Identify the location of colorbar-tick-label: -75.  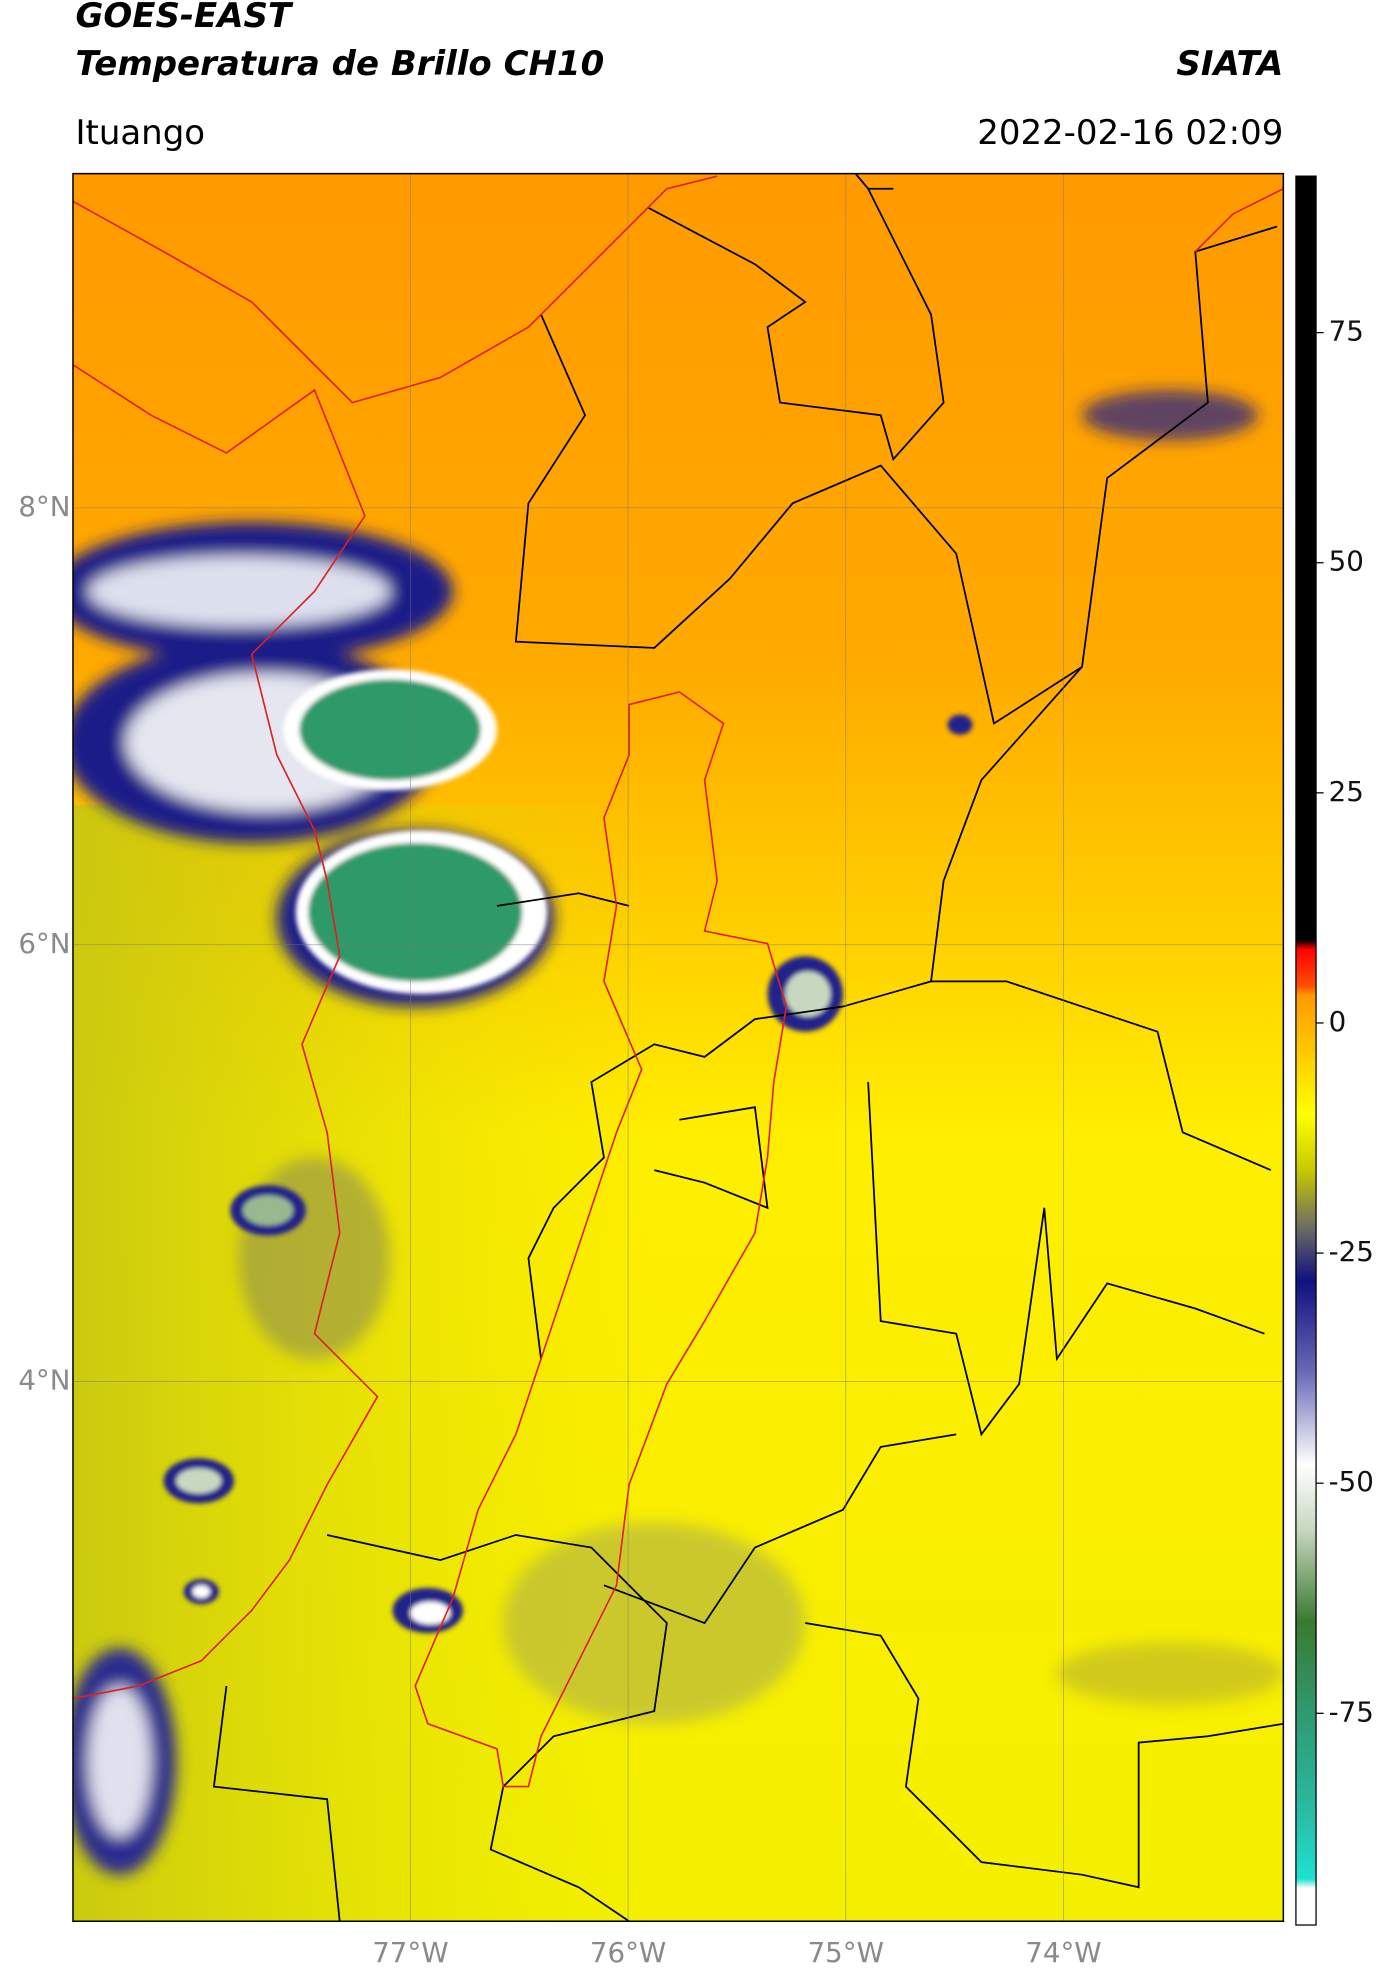
(1351, 1711).